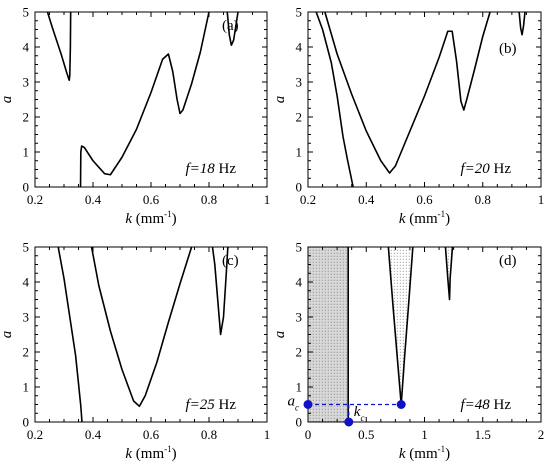 This screenshot has width=550, height=475. I want to click on x-tick-label: 0.5, so click(366, 434).